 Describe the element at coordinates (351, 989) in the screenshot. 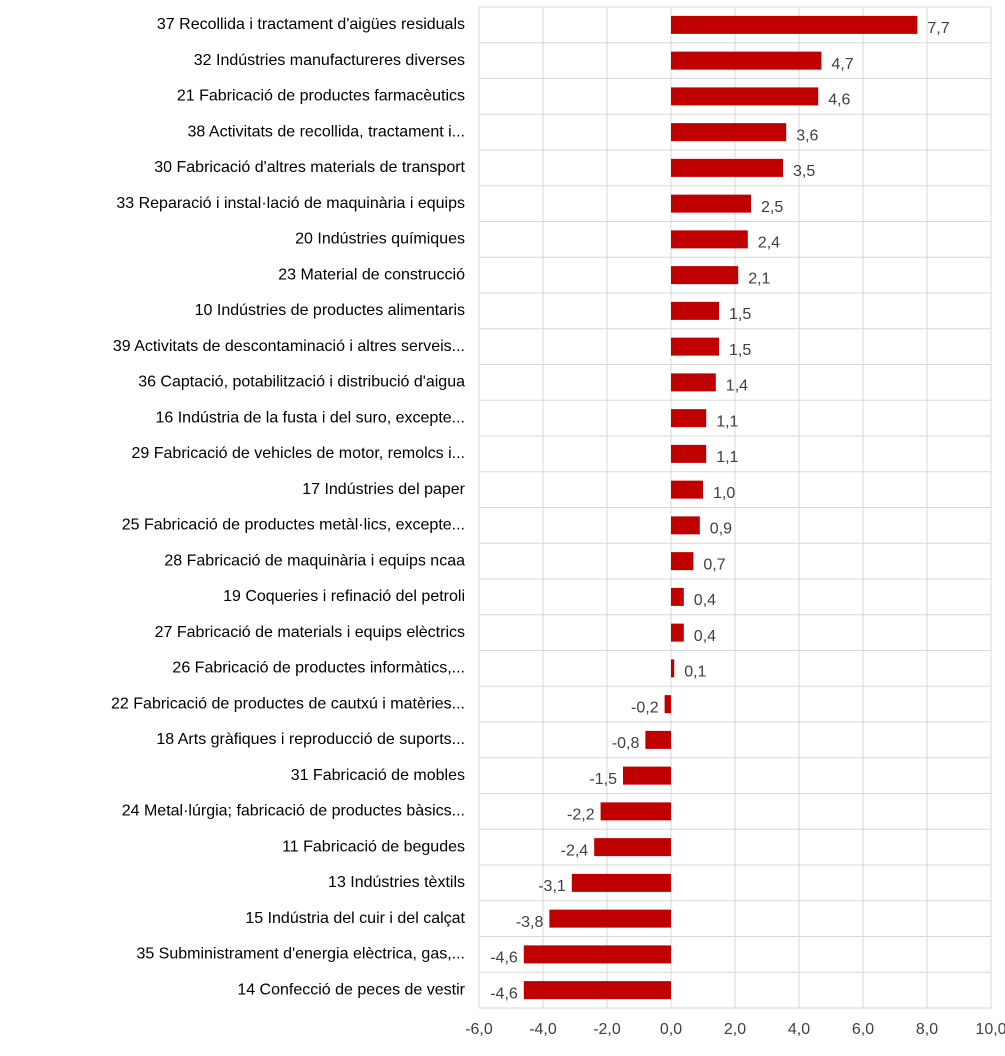

I see `y-tick-label: 14 Confecció de peces de vestir` at that location.